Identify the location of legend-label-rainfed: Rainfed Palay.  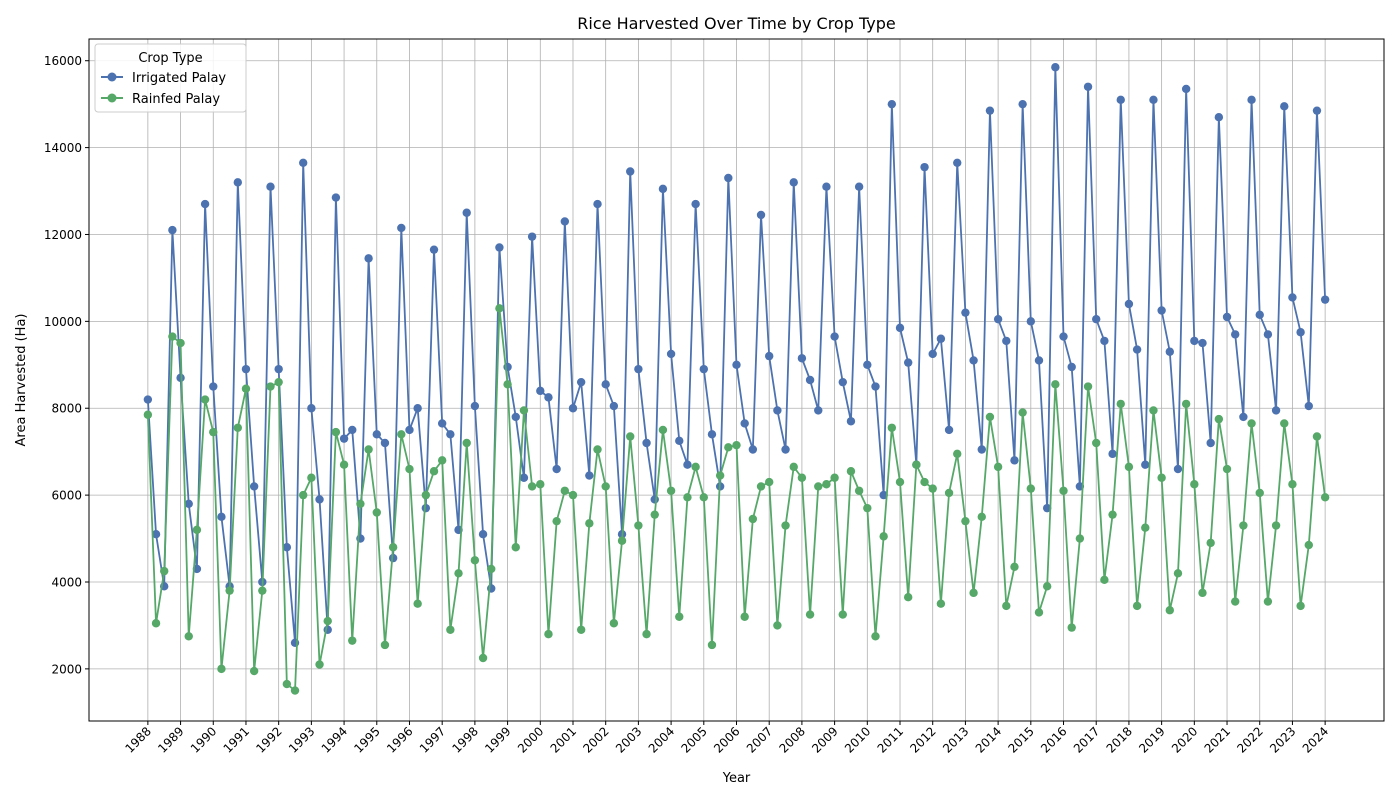
(176, 99).